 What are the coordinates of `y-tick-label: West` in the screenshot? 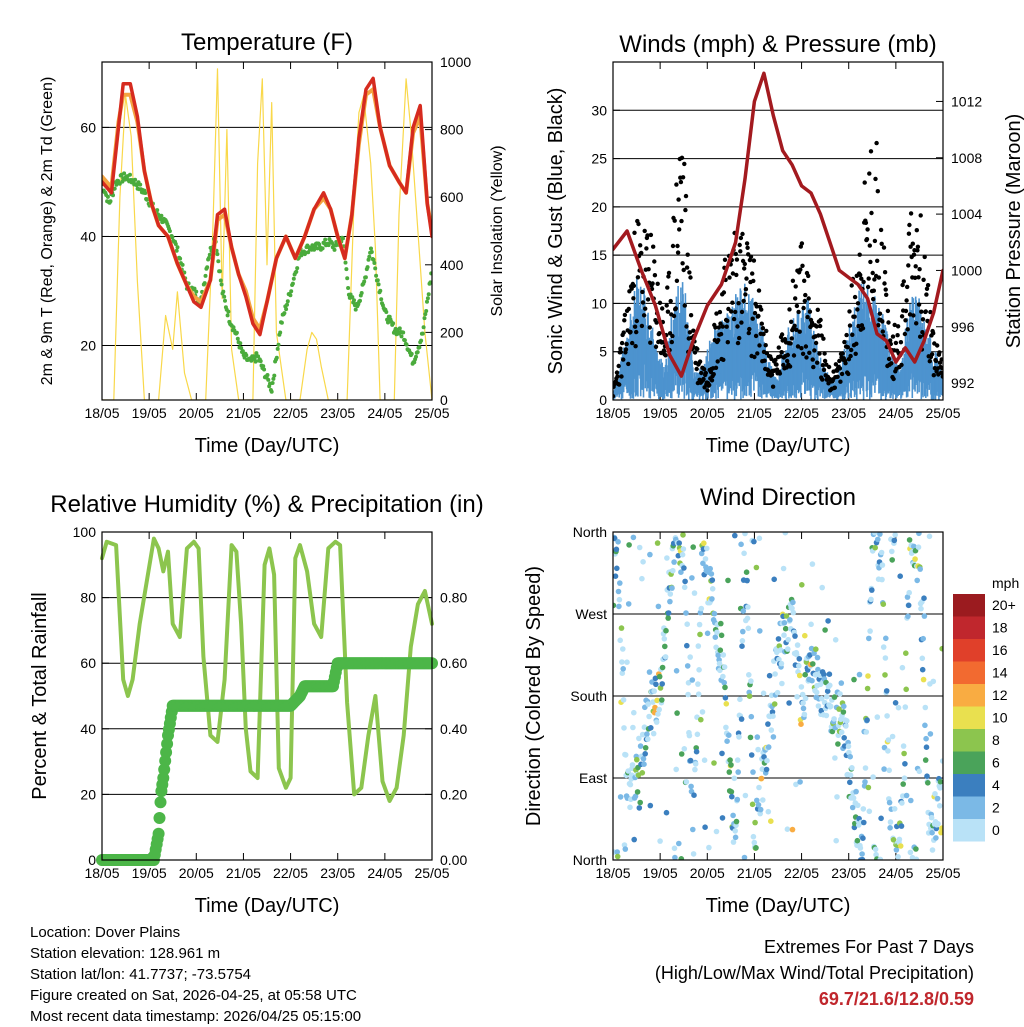 It's located at (591, 614).